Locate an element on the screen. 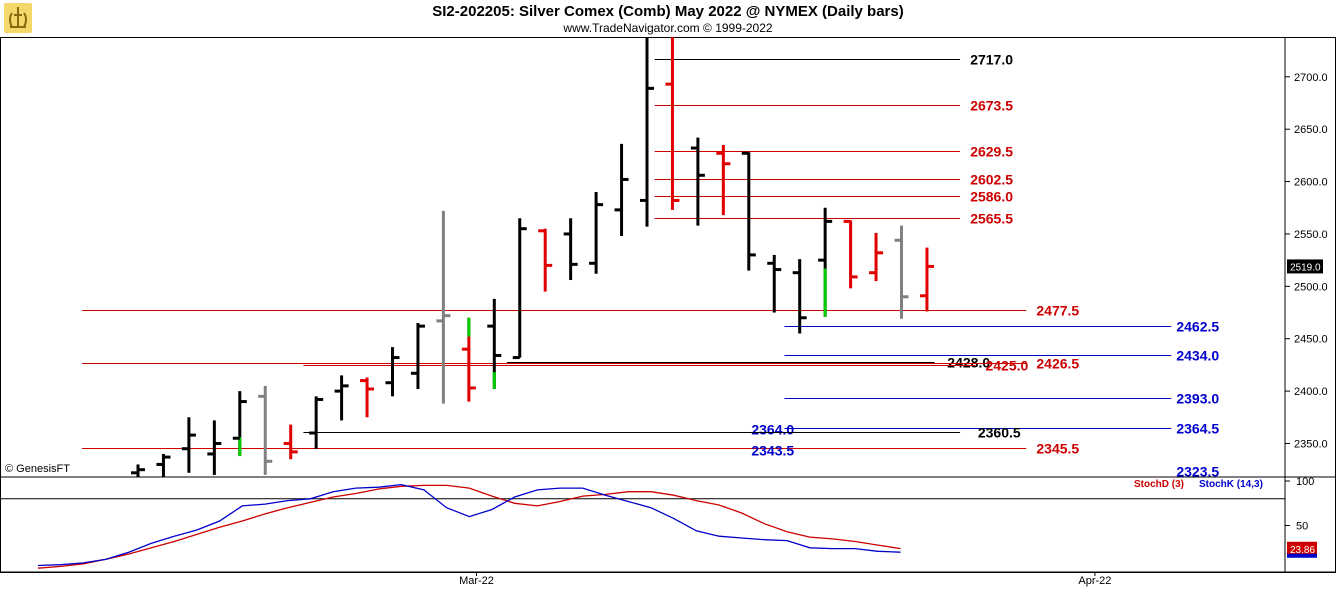  level-label: 2717.0 is located at coordinates (991, 60).